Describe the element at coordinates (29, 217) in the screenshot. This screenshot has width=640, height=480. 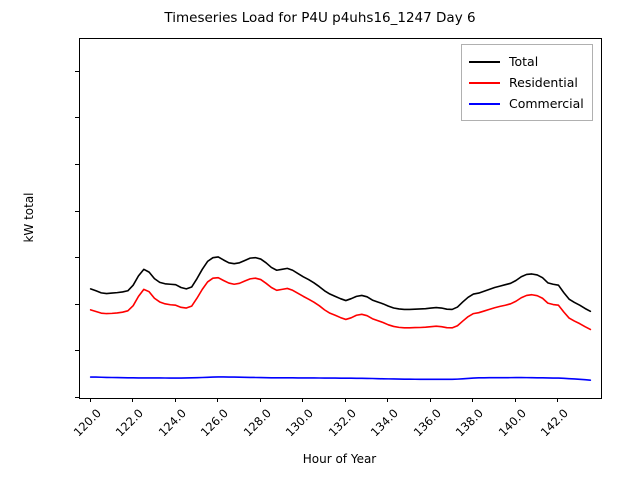
I see `y-axis-label: kW total` at that location.